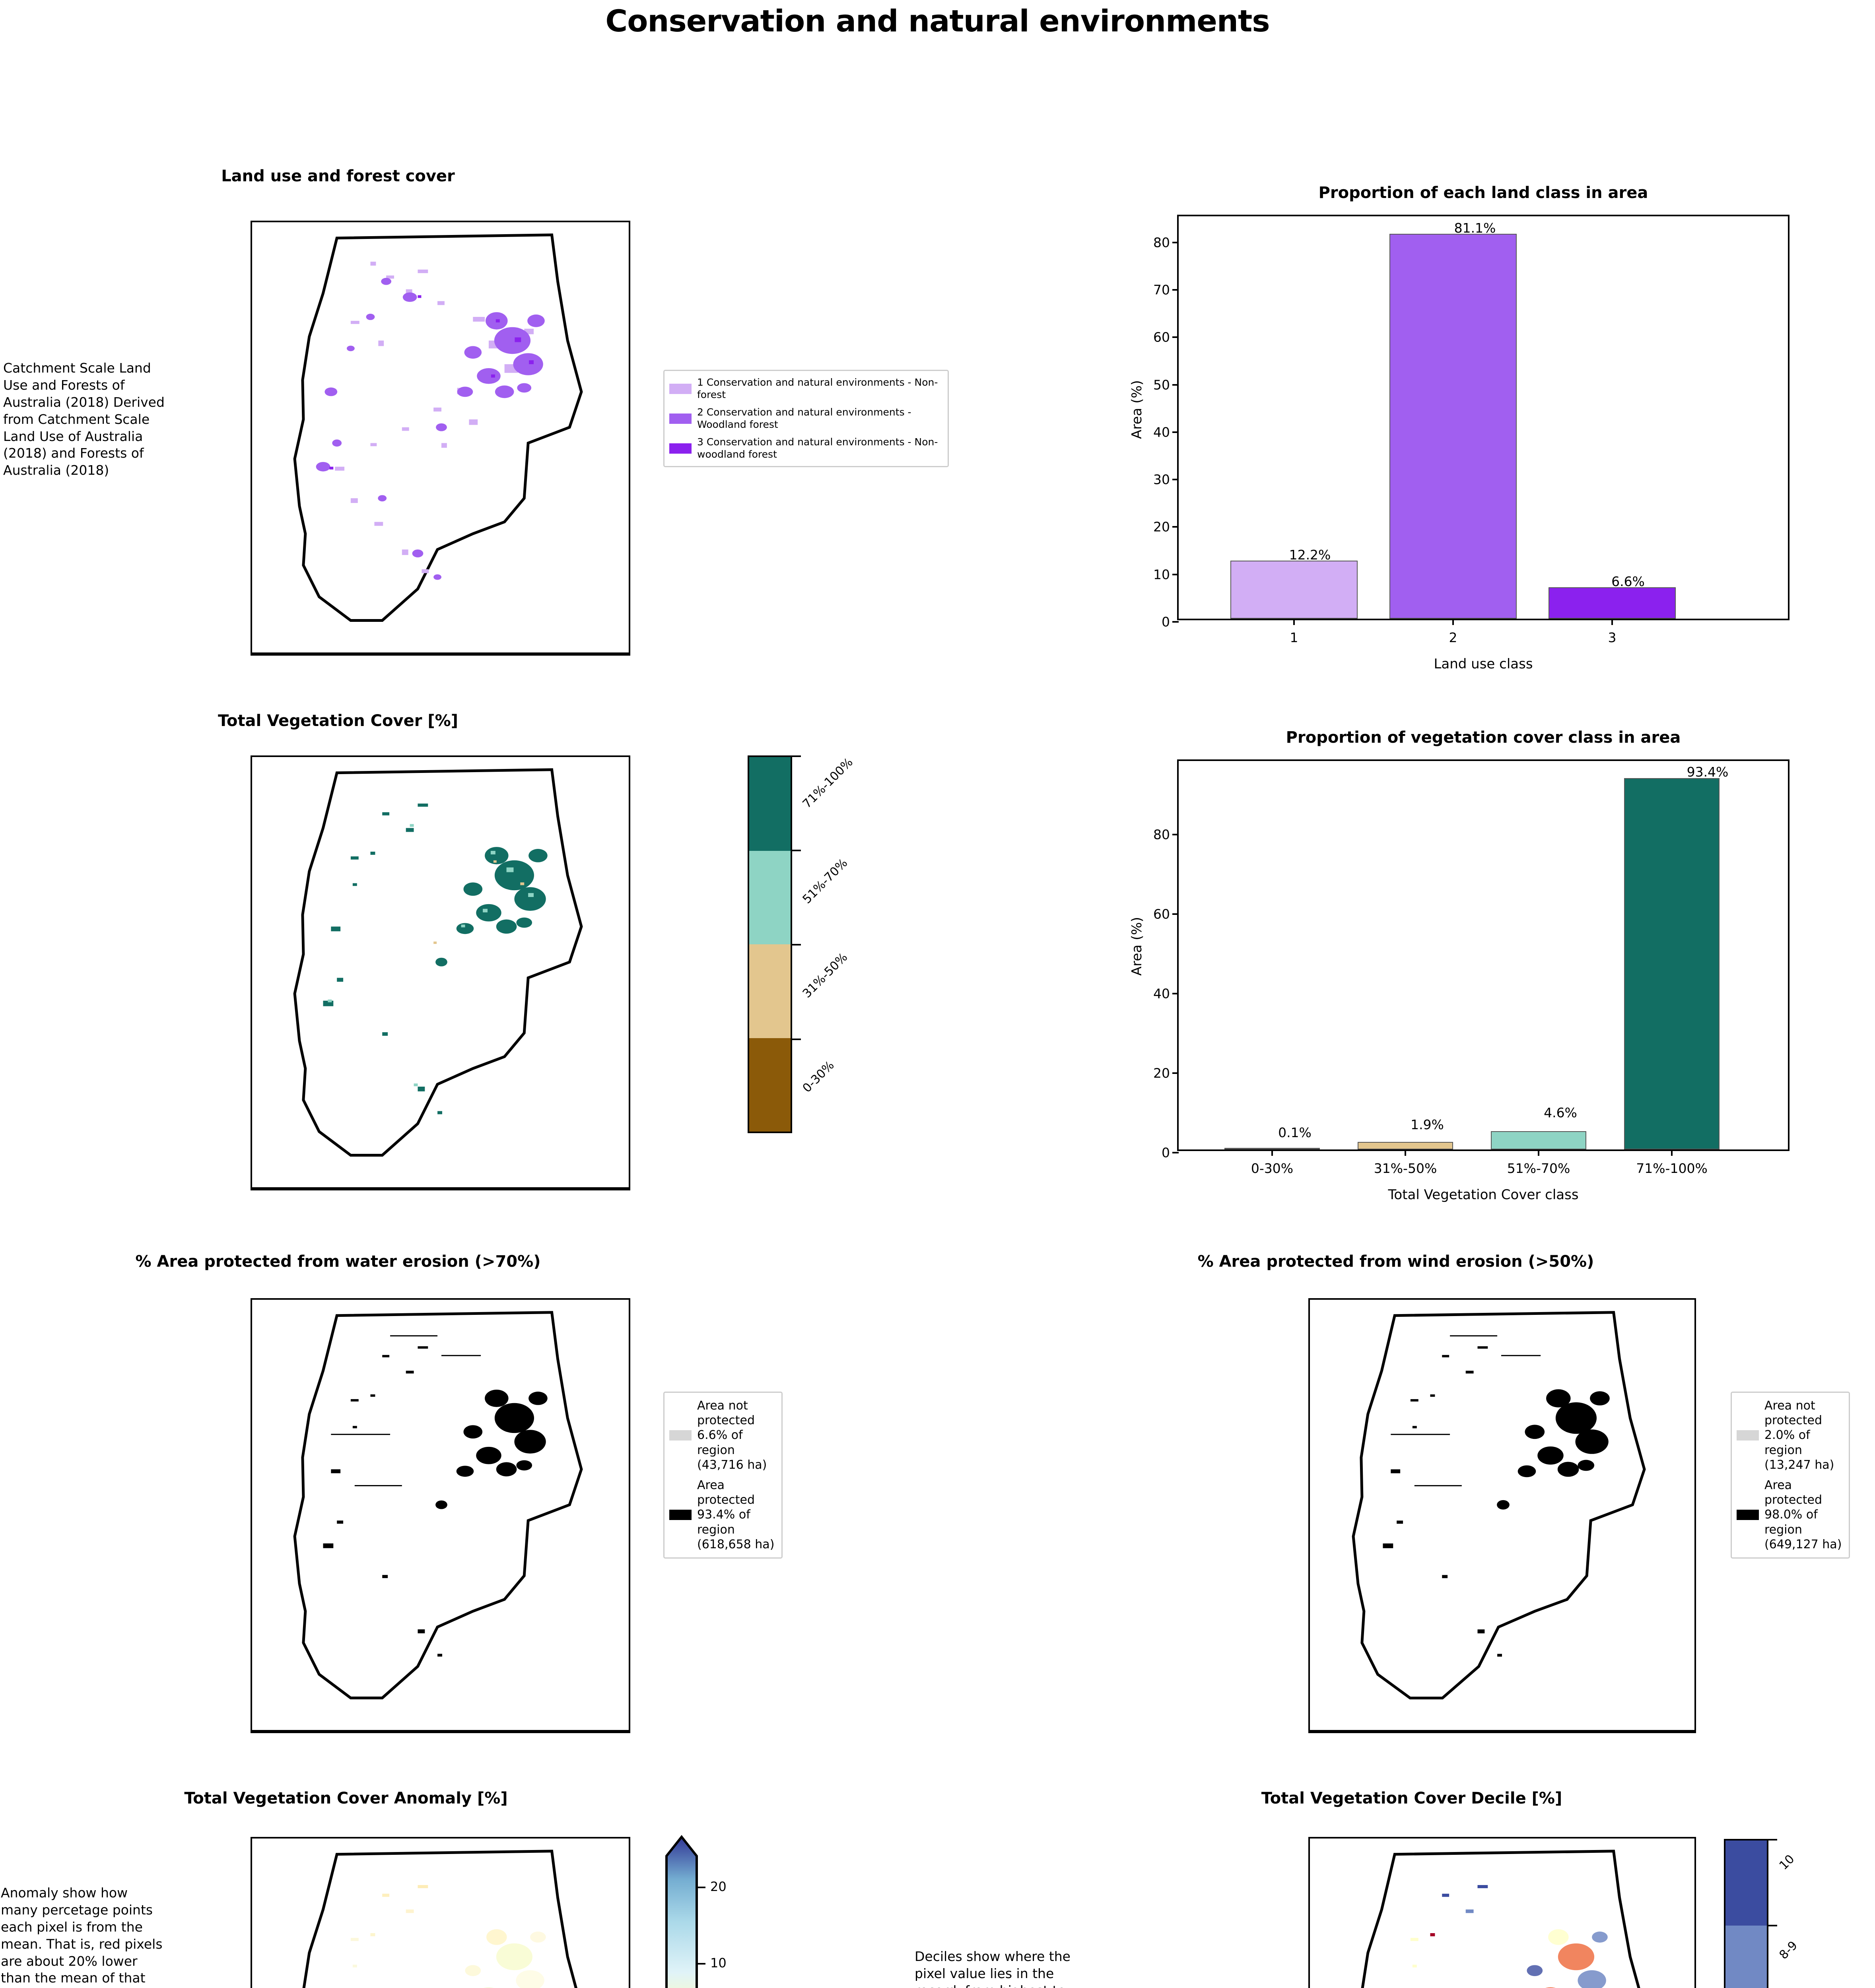  I want to click on bar-value-label: 0.1%, so click(1295, 1132).